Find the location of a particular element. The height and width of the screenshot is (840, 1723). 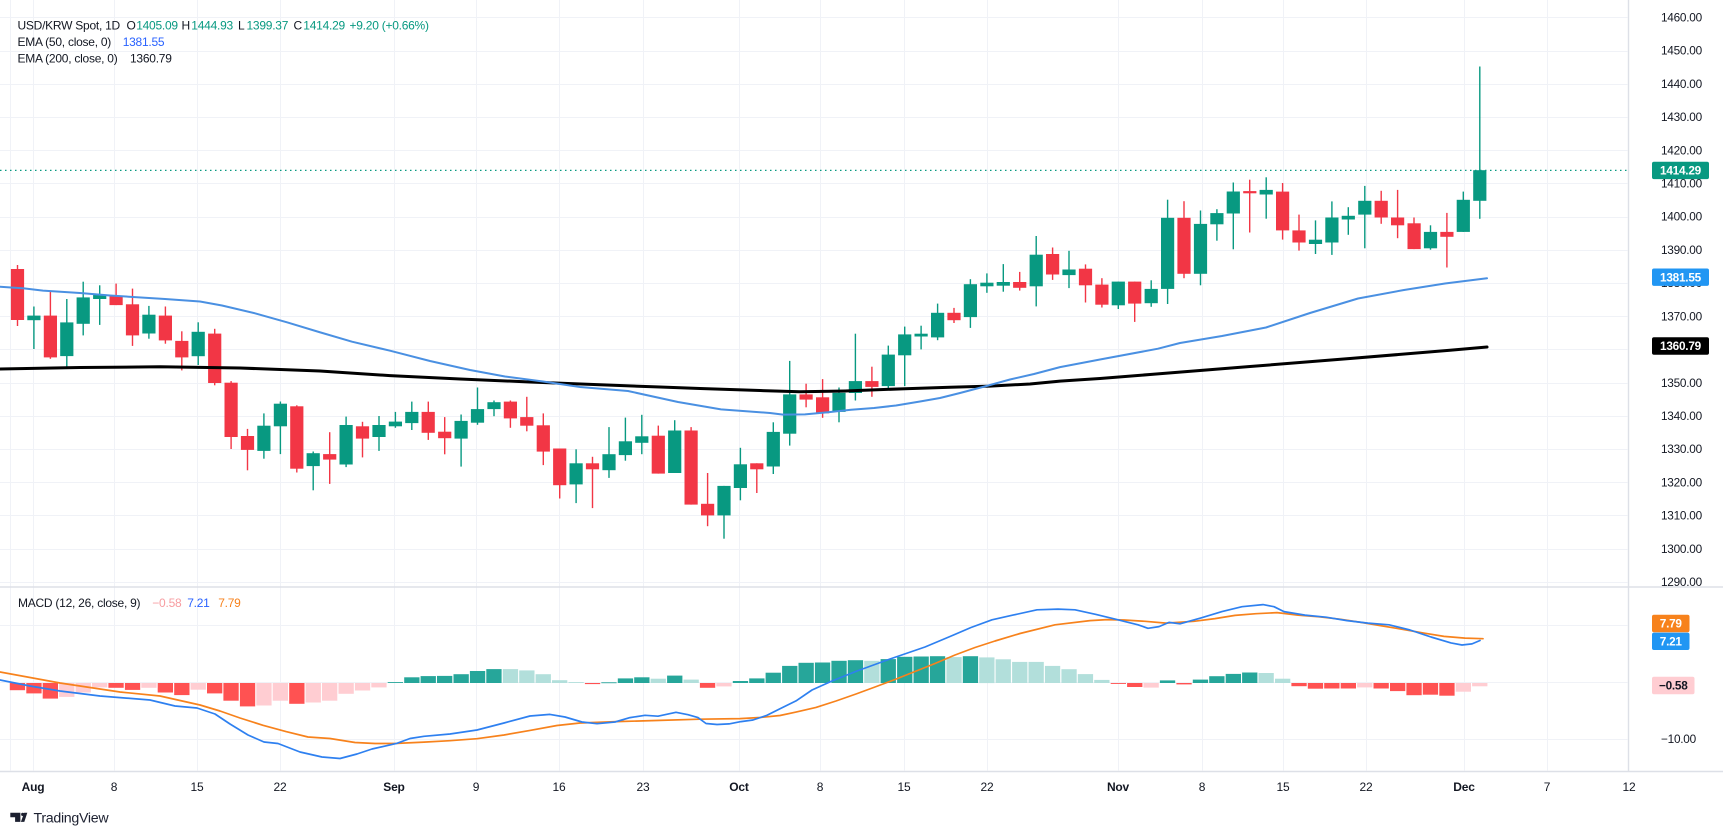

svg-text: 1410.00 is located at coordinates (1682, 184).